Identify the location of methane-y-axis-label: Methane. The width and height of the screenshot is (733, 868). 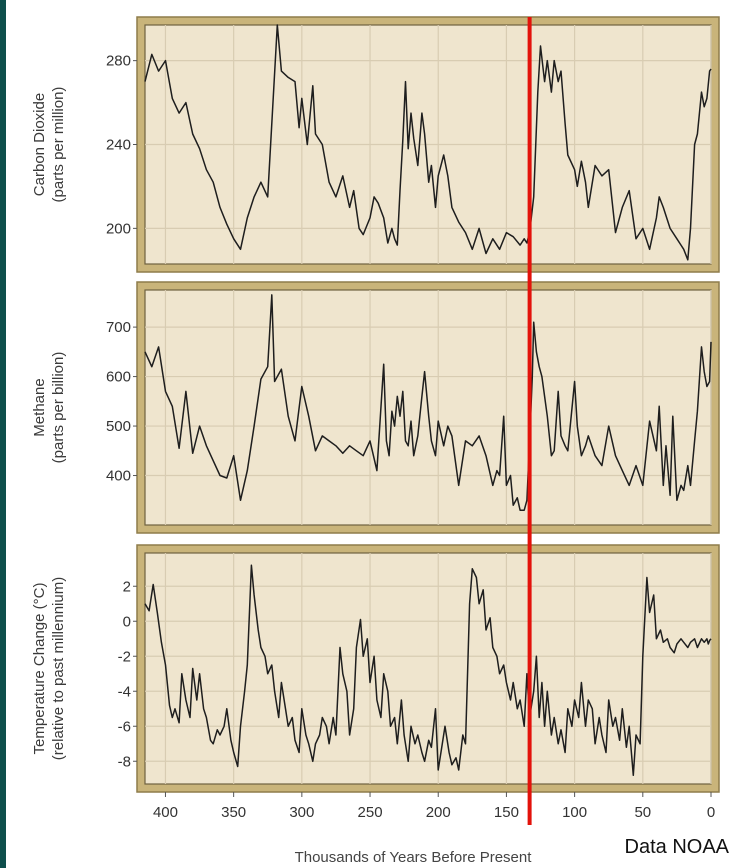
(39, 407).